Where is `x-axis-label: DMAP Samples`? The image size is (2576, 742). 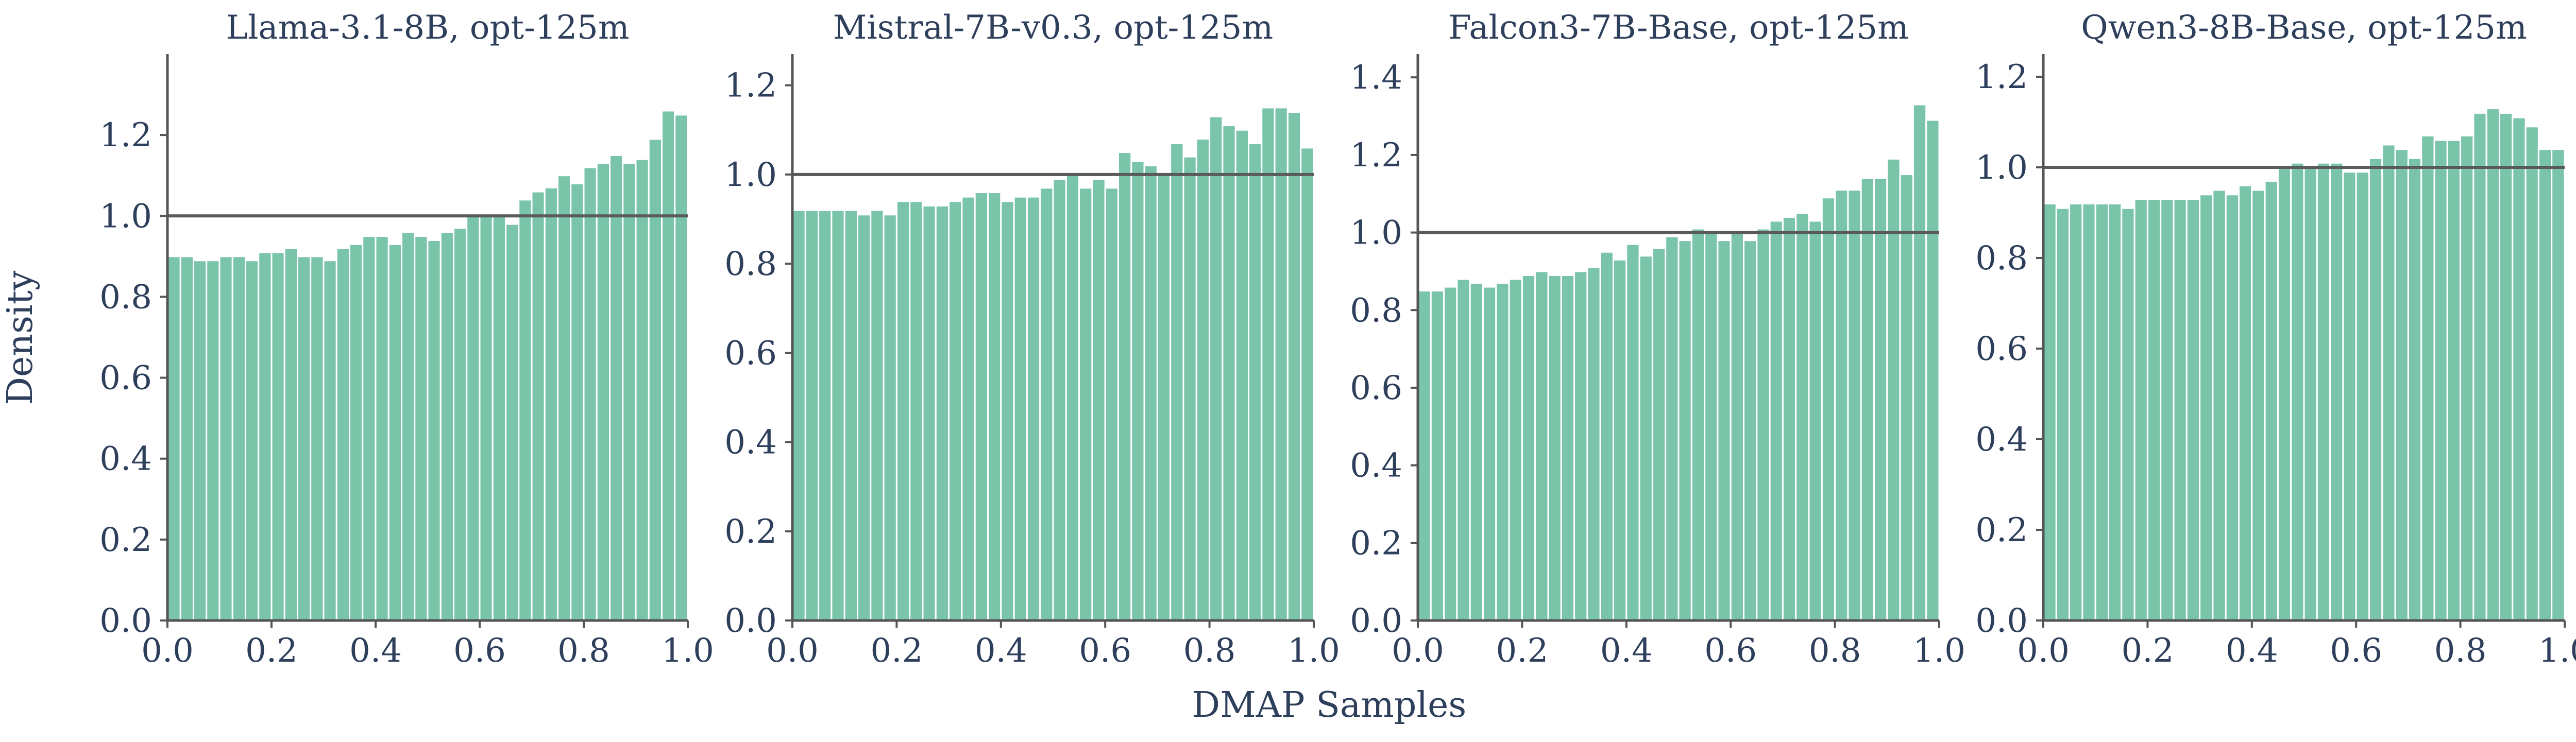
x-axis-label: DMAP Samples is located at coordinates (1329, 705).